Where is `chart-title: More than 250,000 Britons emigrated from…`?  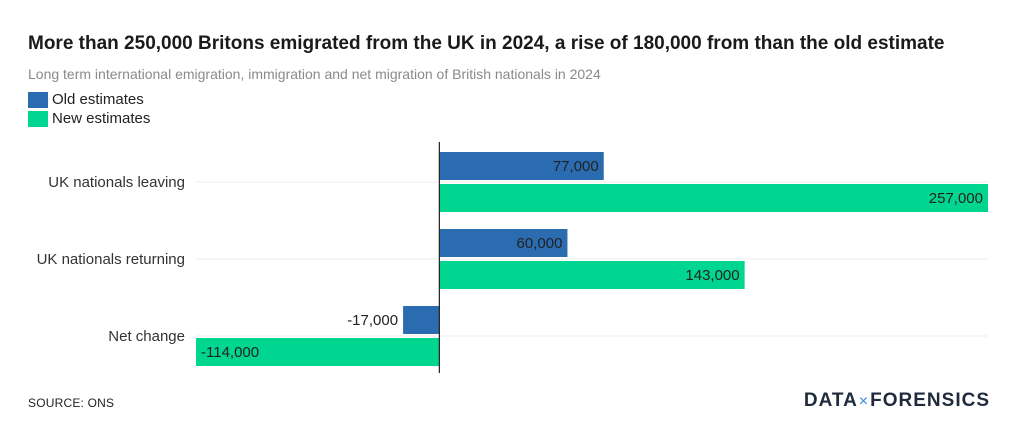
chart-title: More than 250,000 Britons emigrated from… is located at coordinates (486, 43).